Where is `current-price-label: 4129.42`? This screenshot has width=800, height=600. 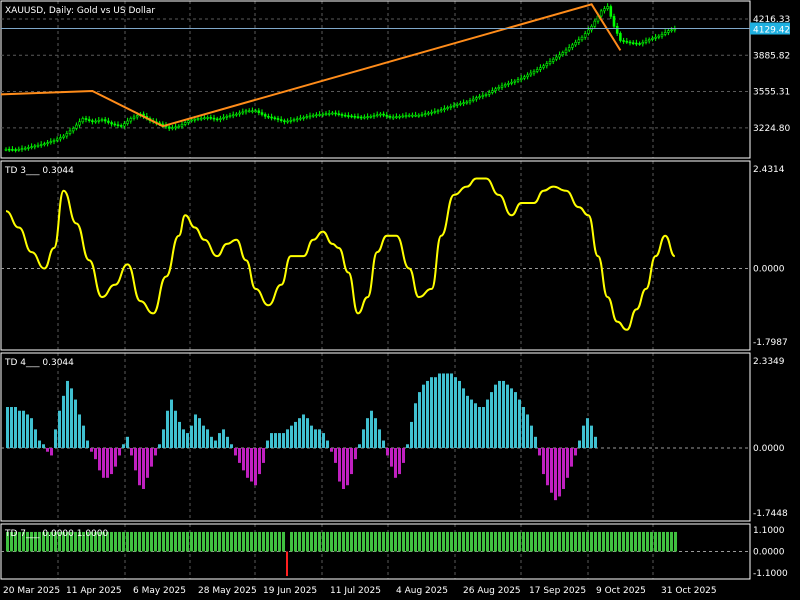 current-price-label: 4129.42 is located at coordinates (771, 31).